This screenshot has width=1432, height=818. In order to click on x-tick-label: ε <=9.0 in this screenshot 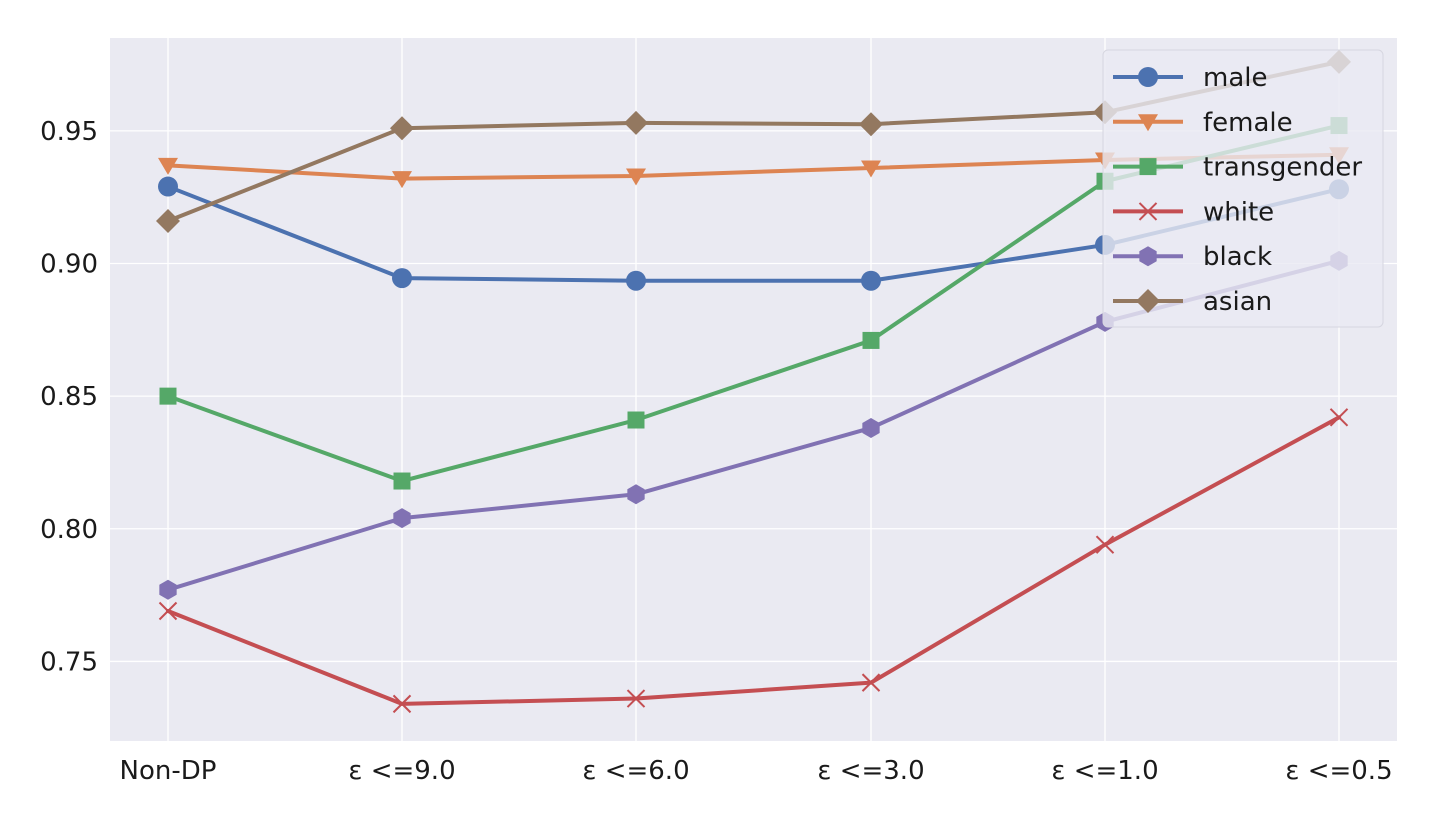, I will do `click(401, 771)`.